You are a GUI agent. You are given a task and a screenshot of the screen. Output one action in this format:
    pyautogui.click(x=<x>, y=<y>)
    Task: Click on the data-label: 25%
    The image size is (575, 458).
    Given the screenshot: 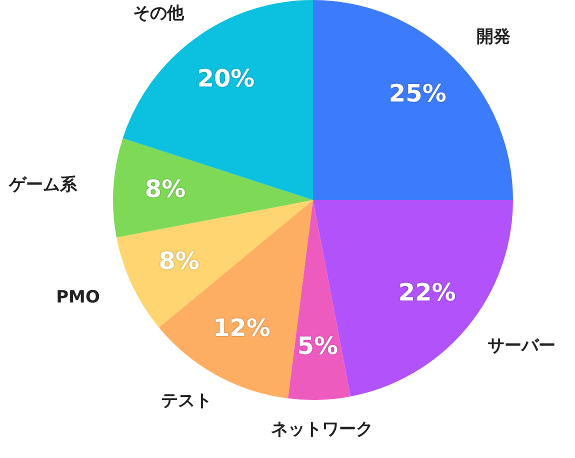 What is the action you would take?
    pyautogui.click(x=417, y=94)
    